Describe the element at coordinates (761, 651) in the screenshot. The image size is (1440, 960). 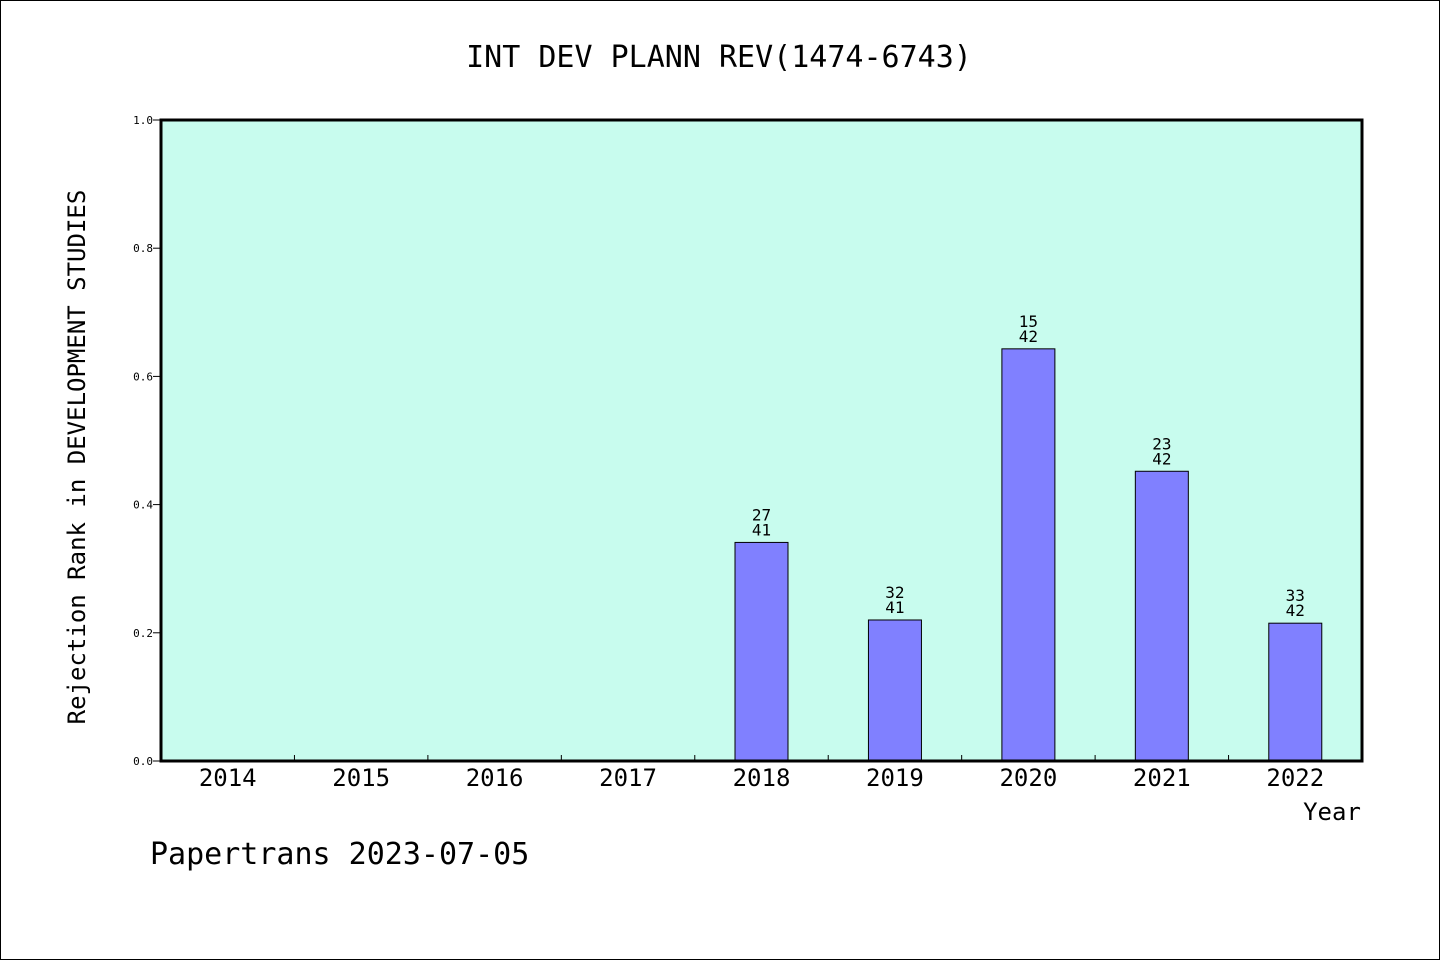
I see `bar-2018` at that location.